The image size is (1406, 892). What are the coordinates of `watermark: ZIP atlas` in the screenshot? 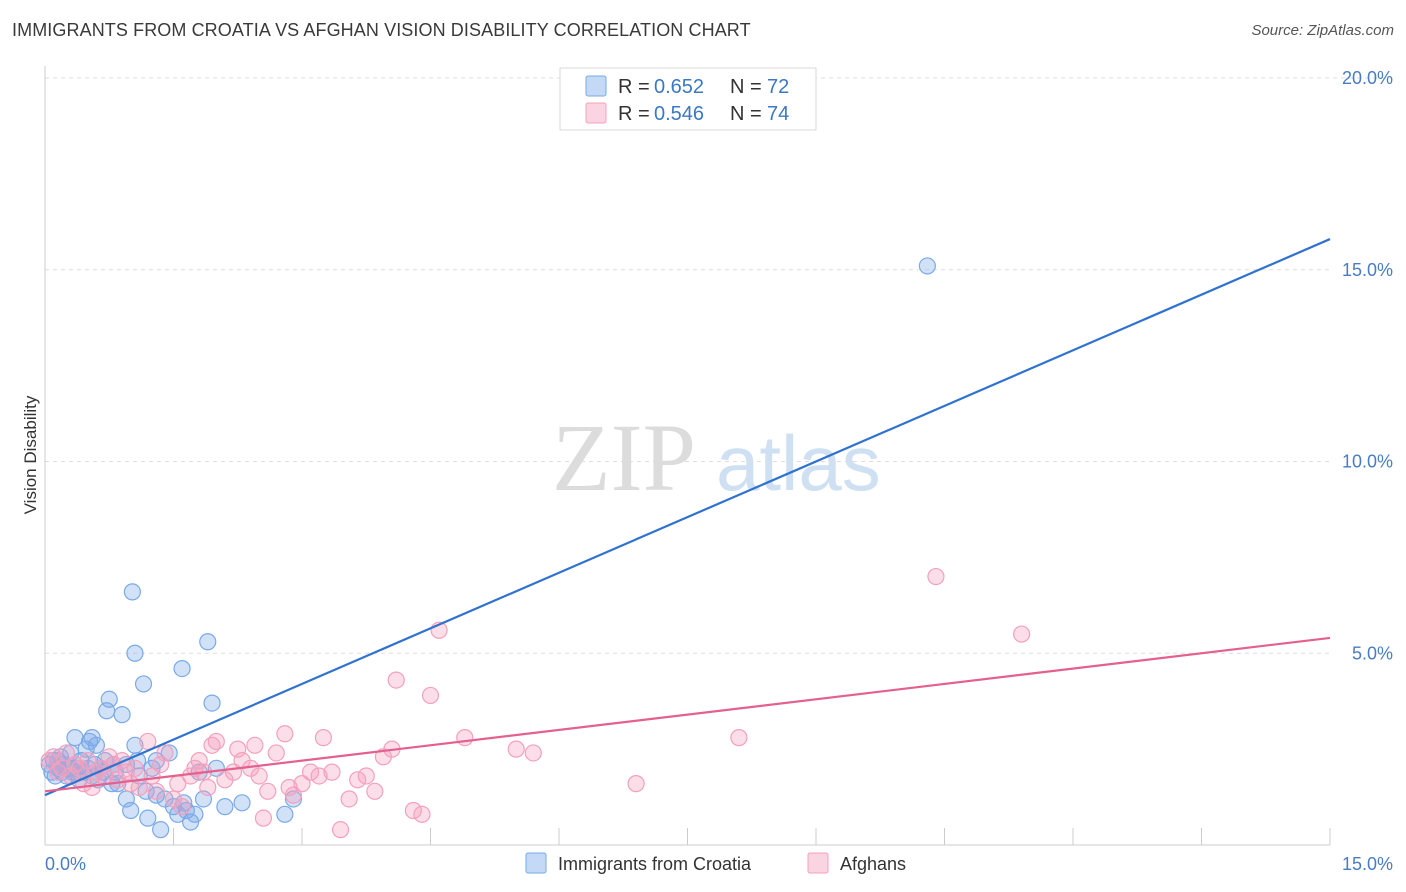 It's located at (716, 457).